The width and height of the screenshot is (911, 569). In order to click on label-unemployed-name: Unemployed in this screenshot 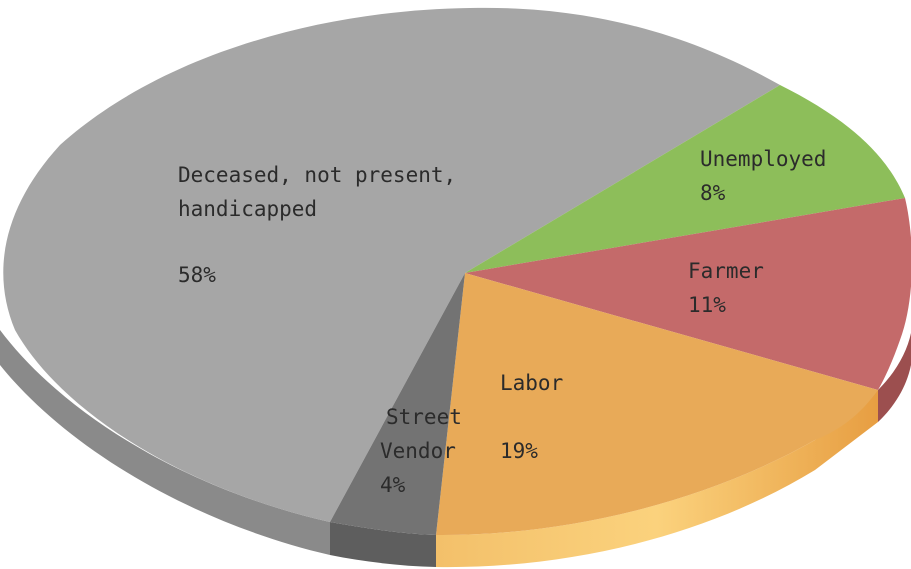, I will do `click(763, 159)`.